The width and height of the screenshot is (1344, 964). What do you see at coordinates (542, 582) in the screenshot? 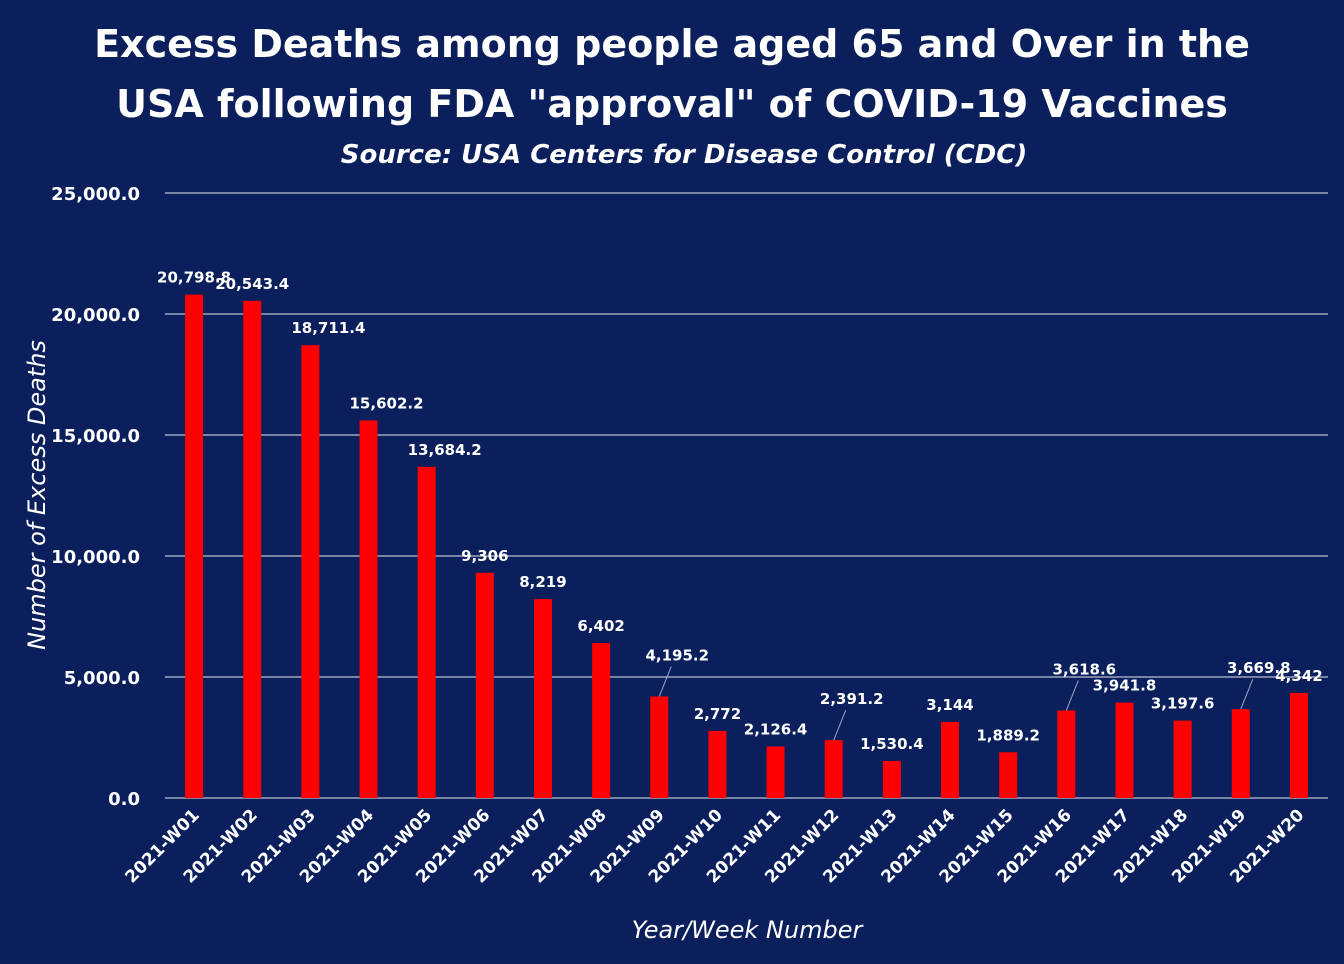
I see `data-label: 8,219` at bounding box center [542, 582].